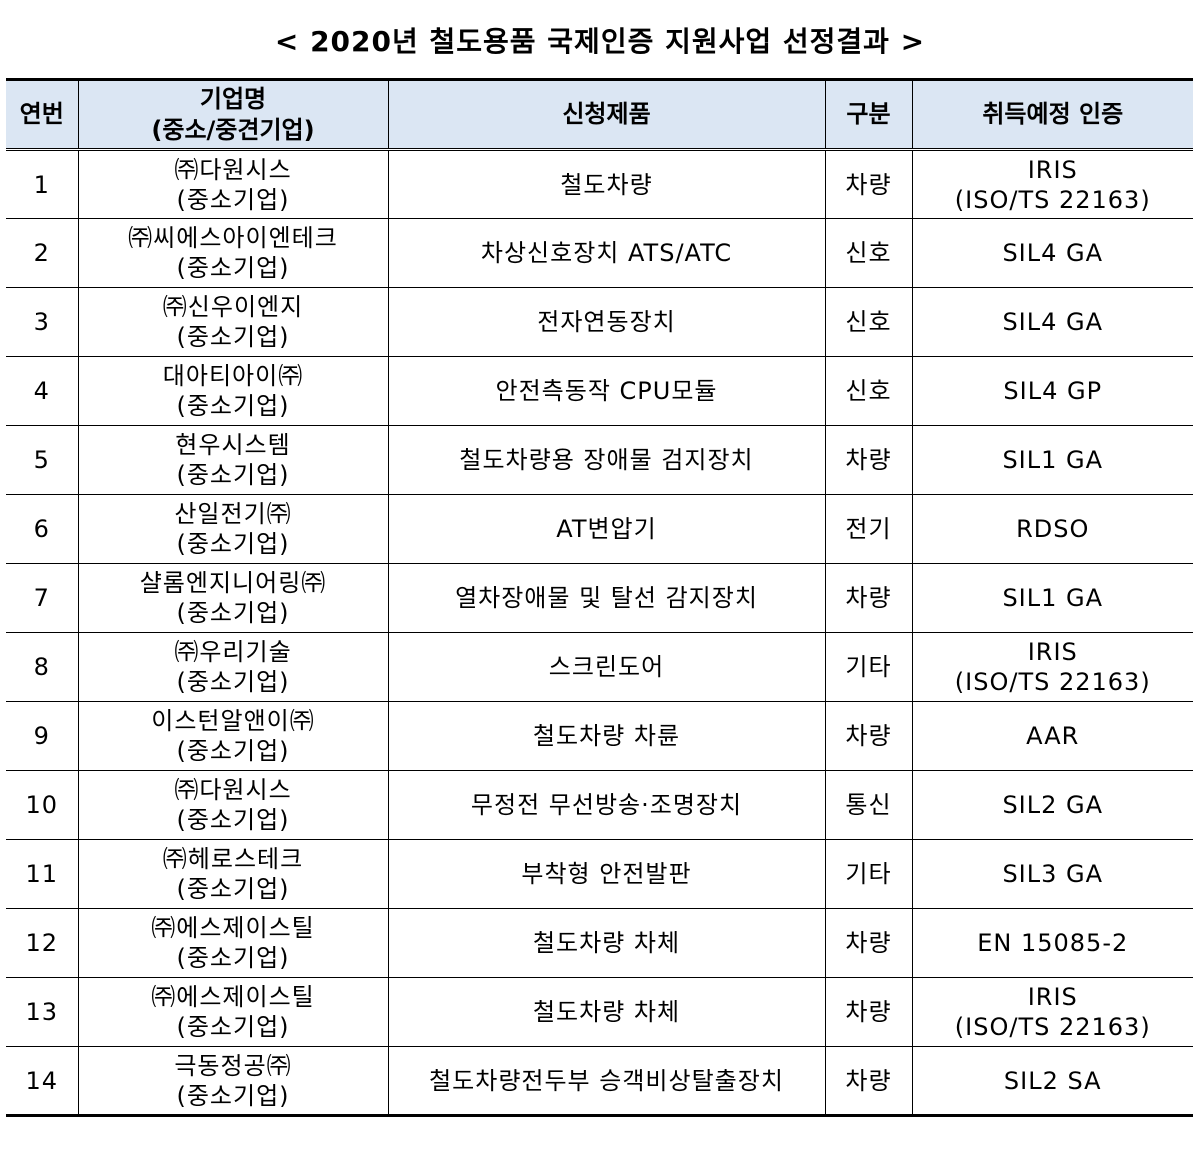 The width and height of the screenshot is (1200, 1151). I want to click on table-row: 1 ㈜다원시스 (중소기업) 철도차량 차량 IRIS (ISO/TS 22163), so click(599, 184).